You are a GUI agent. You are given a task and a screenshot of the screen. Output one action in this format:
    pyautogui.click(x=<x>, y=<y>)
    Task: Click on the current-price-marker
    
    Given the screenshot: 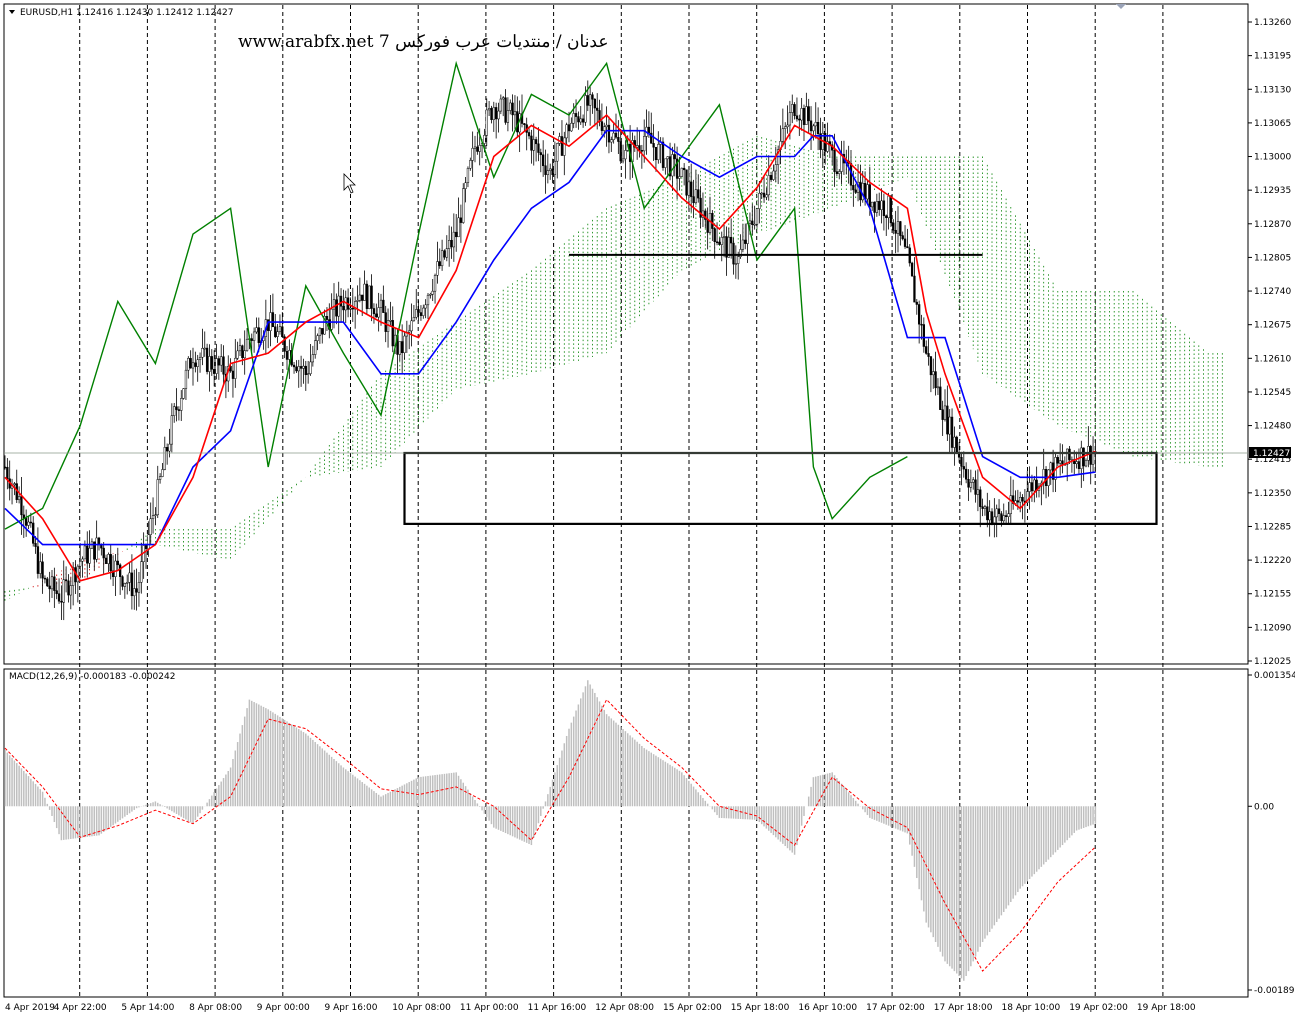 What is the action you would take?
    pyautogui.click(x=1270, y=453)
    